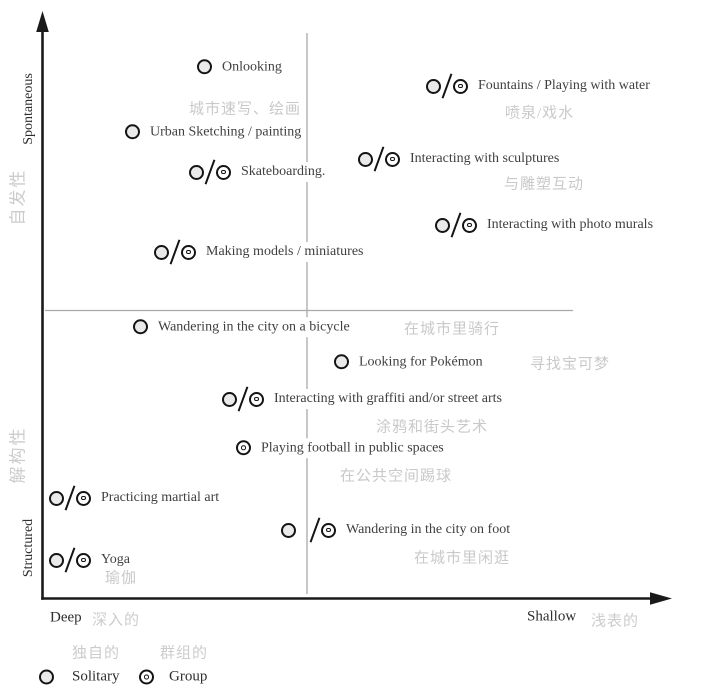 Image resolution: width=706 pixels, height=692 pixels. What do you see at coordinates (564, 86) in the screenshot?
I see `activity-label: Fountains / Playing with water` at bounding box center [564, 86].